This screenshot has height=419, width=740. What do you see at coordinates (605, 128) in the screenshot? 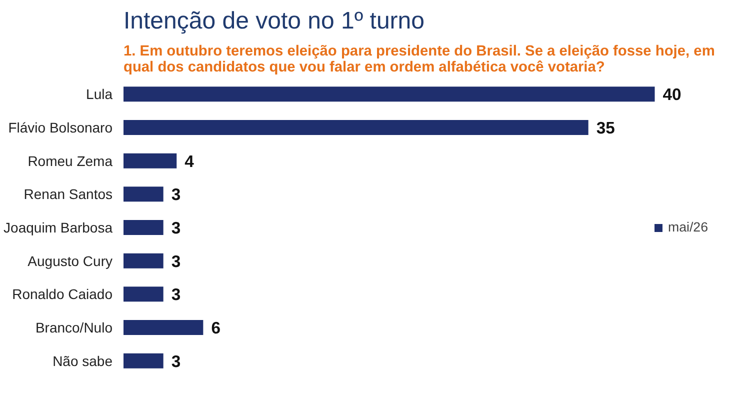
I see `data-label: 35` at bounding box center [605, 128].